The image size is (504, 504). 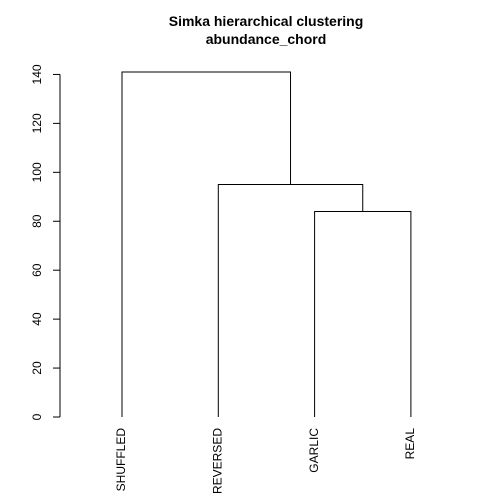 What do you see at coordinates (45, 242) in the screenshot?
I see `y-axis: 0 20 40 60 80 100 120 140` at bounding box center [45, 242].